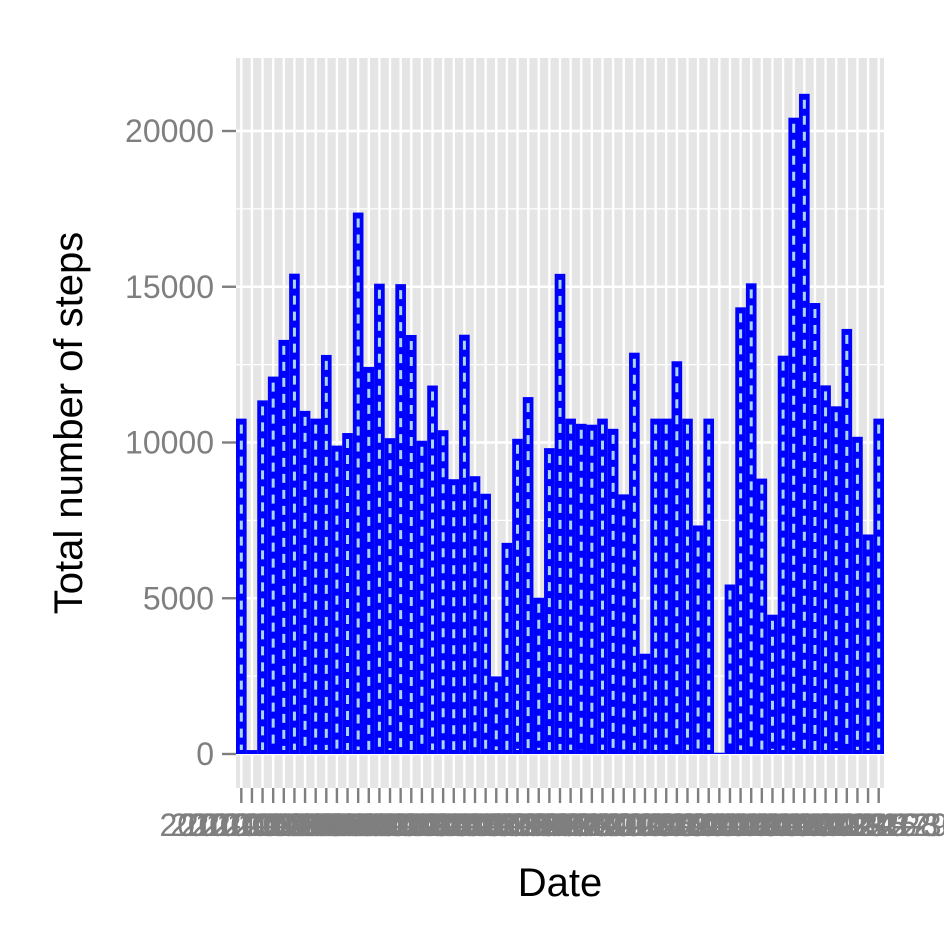  I want to click on y-tick-label: 0, so click(205, 754).